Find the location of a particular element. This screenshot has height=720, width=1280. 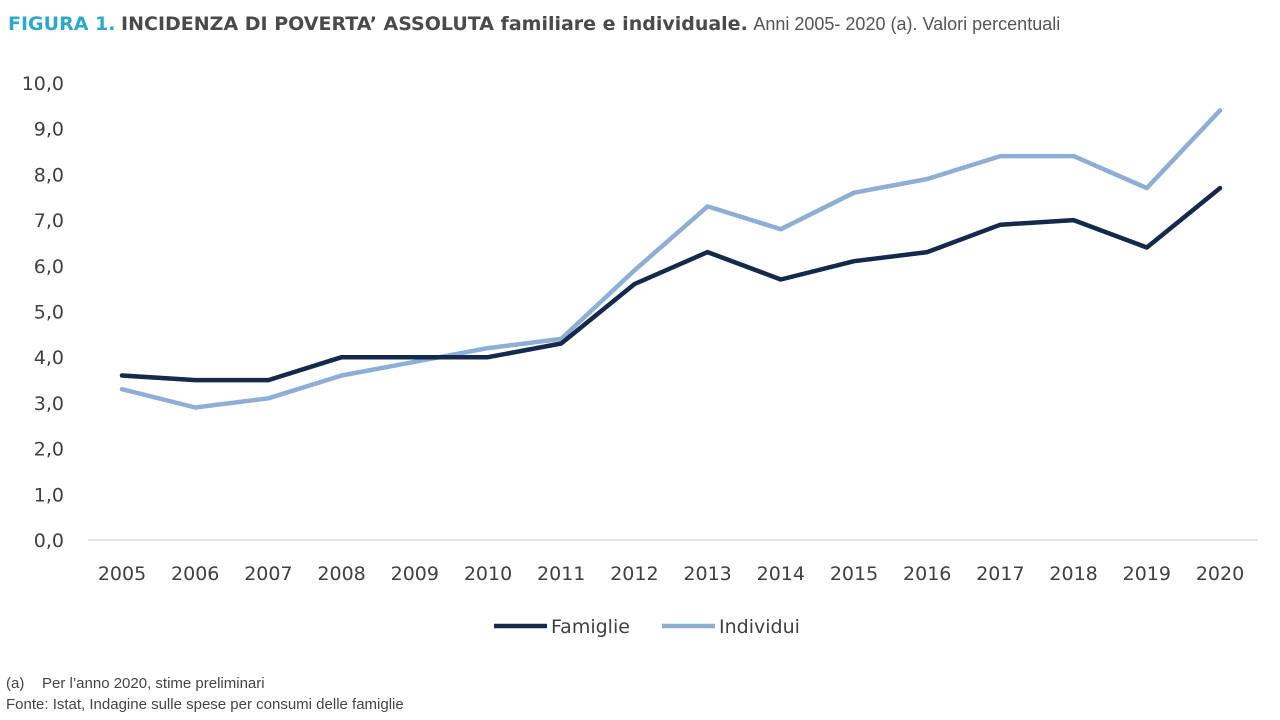

x-tick-label: 2011 is located at coordinates (561, 574).